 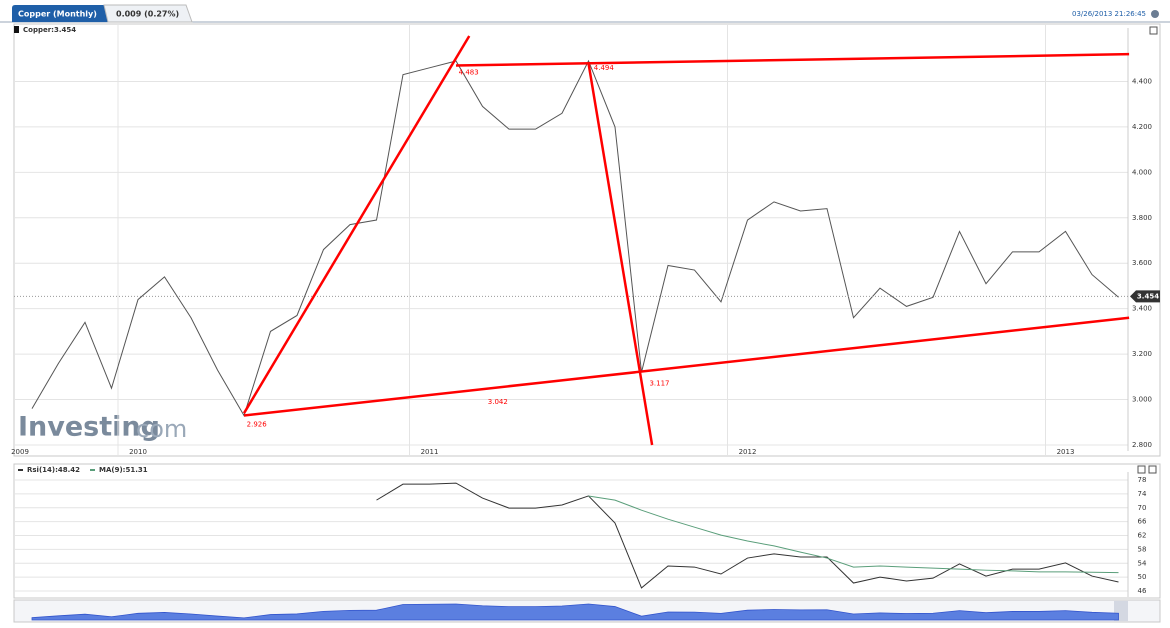 I want to click on change: 0.009 (0.27%), so click(x=147, y=14).